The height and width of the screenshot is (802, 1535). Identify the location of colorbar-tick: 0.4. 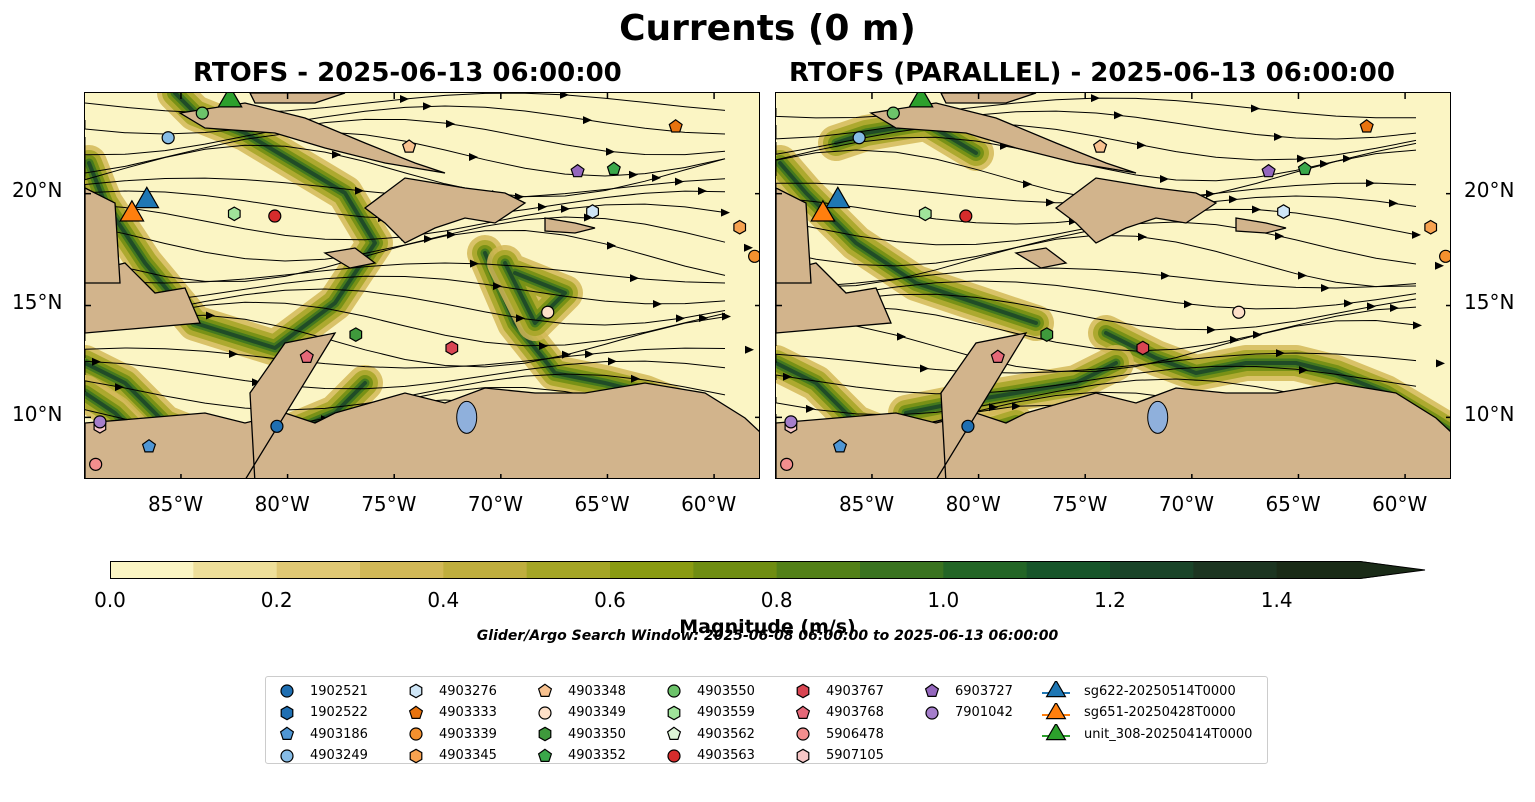
(443, 600).